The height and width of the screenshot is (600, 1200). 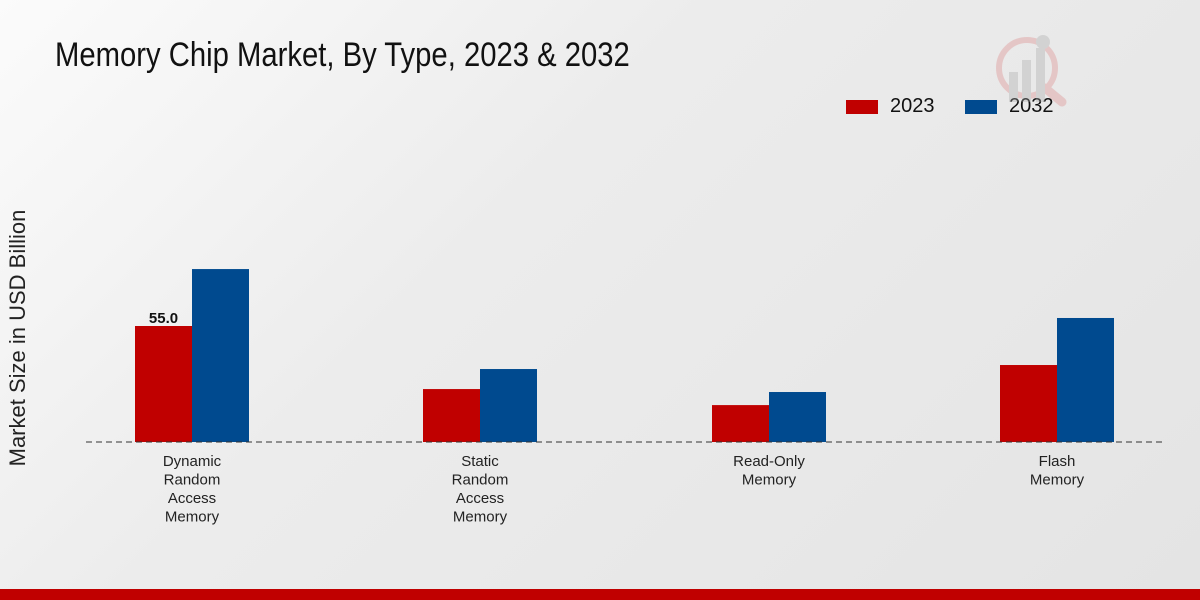 What do you see at coordinates (1057, 461) in the screenshot?
I see `x-tick-line: Flash` at bounding box center [1057, 461].